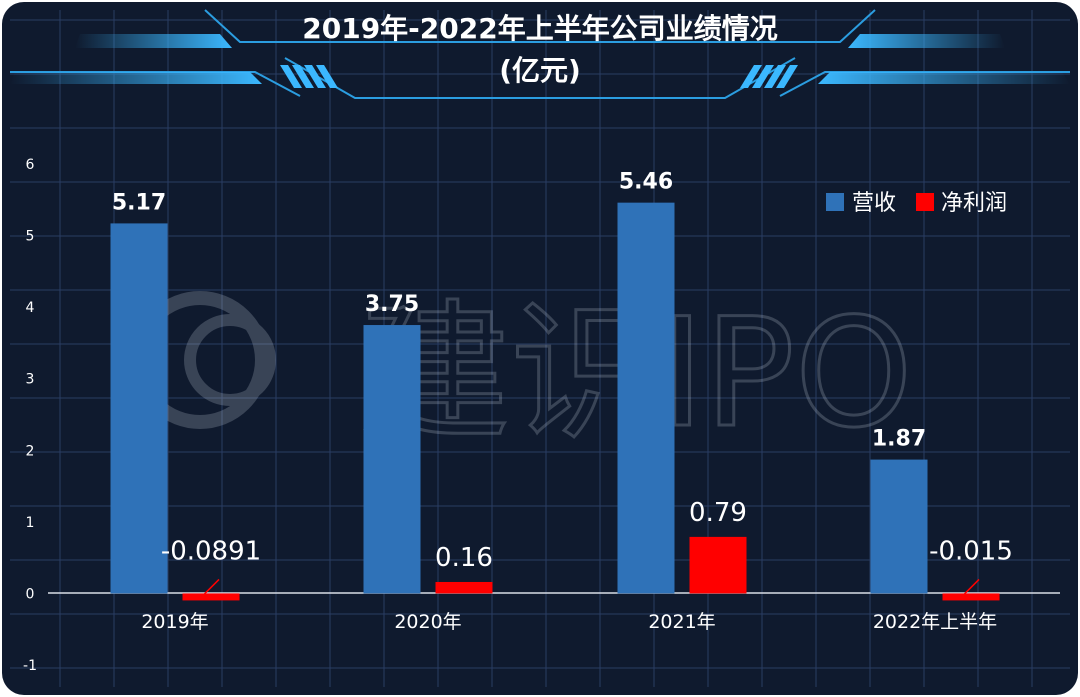 This screenshot has height=697, width=1080. I want to click on y-tick-label: 3, so click(30, 380).